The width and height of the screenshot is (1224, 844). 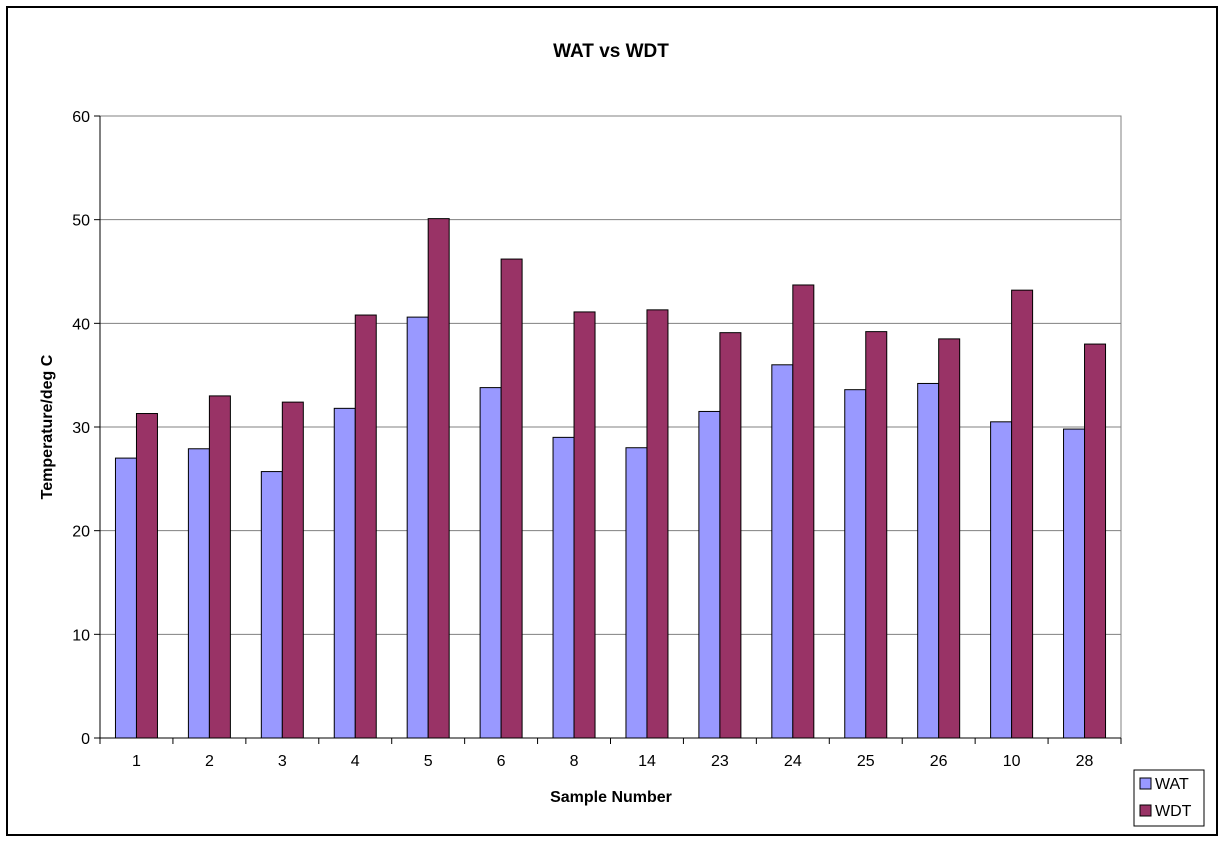 I want to click on y-tick-label: 30, so click(x=81, y=428).